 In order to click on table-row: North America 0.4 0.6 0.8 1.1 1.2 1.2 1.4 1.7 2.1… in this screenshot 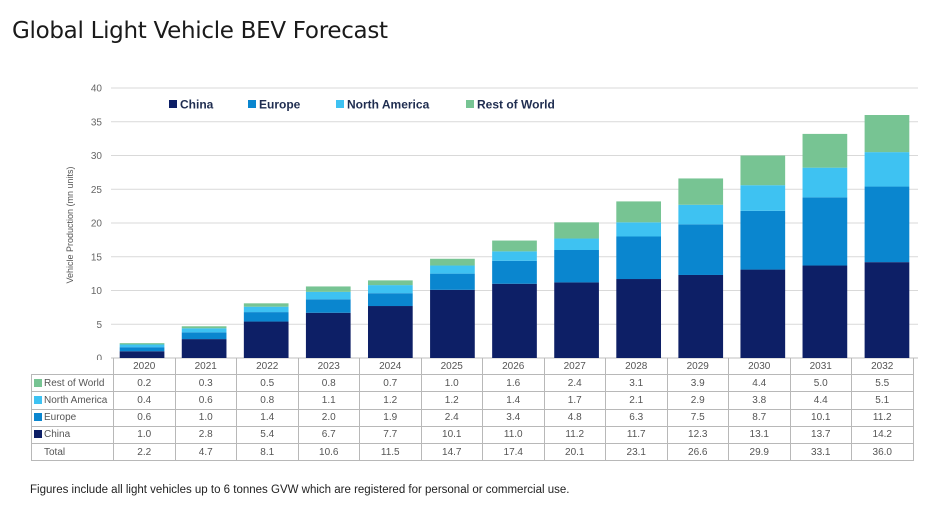, I will do `click(472, 400)`.